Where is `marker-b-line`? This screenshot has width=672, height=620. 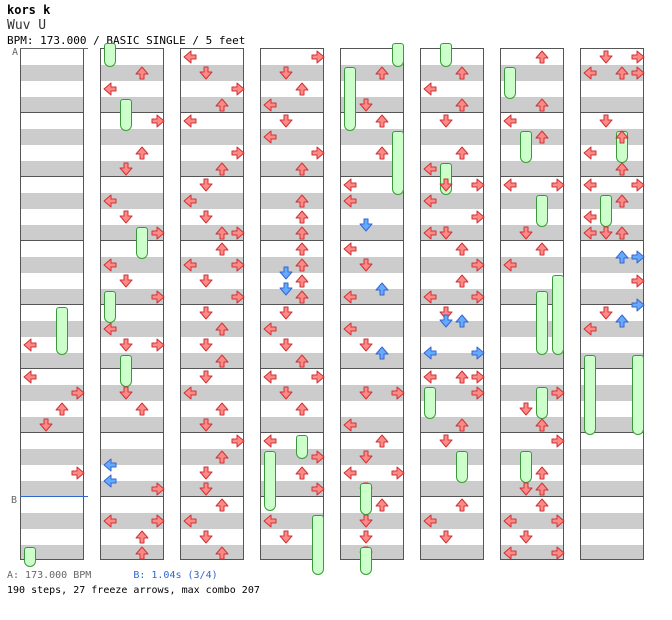 marker-b-line is located at coordinates (54, 496).